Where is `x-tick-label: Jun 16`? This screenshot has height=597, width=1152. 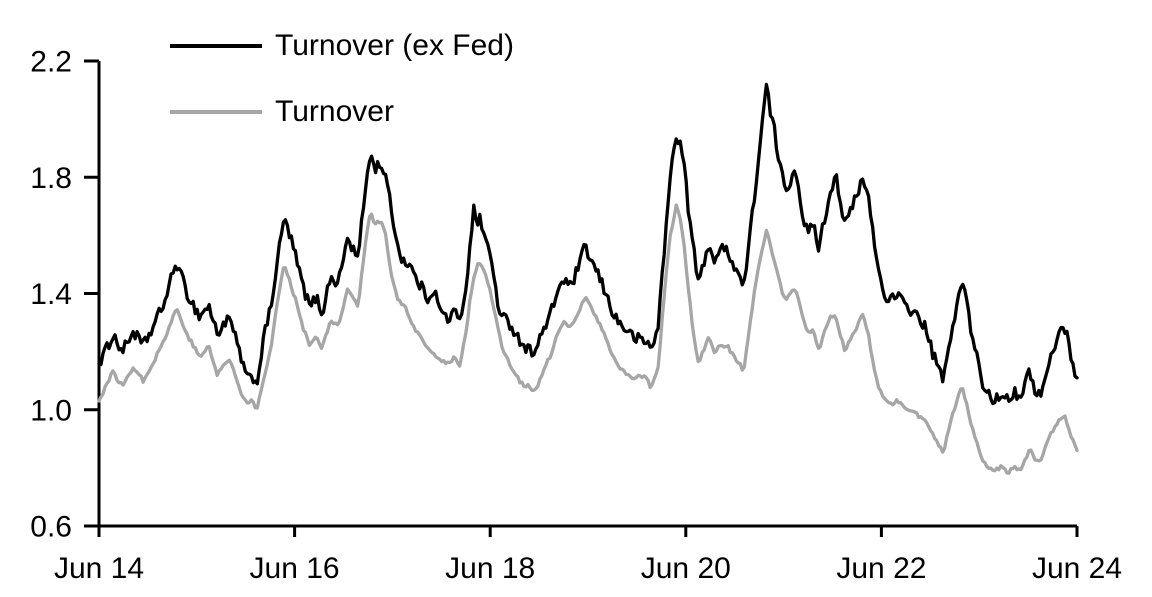 x-tick-label: Jun 16 is located at coordinates (295, 568).